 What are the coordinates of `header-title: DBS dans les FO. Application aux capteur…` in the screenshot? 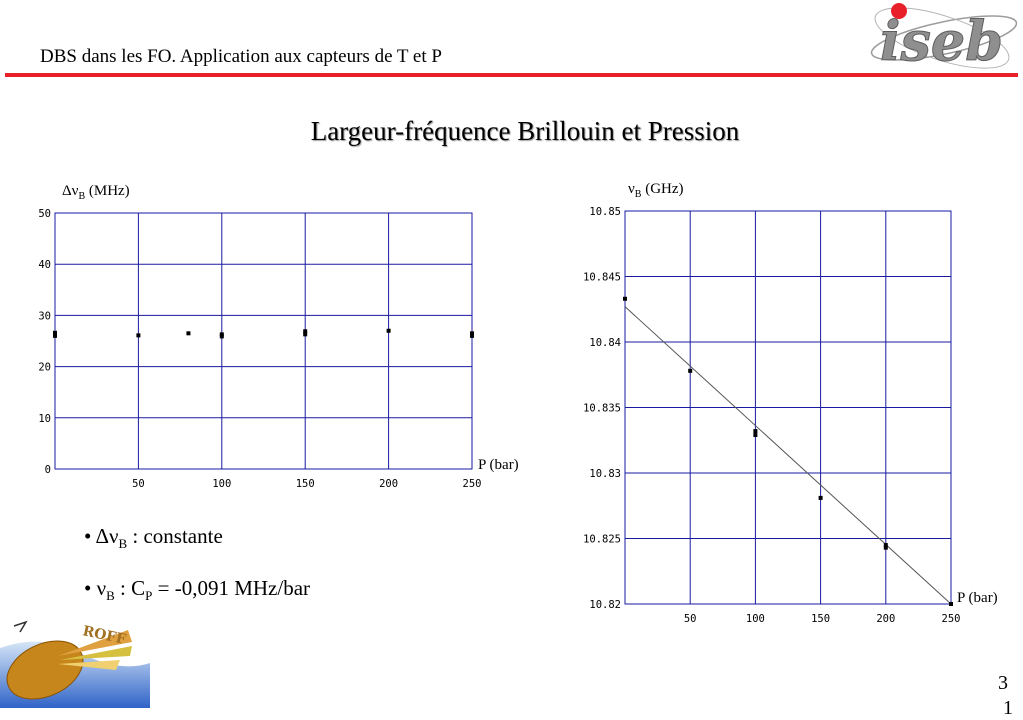 It's located at (241, 56).